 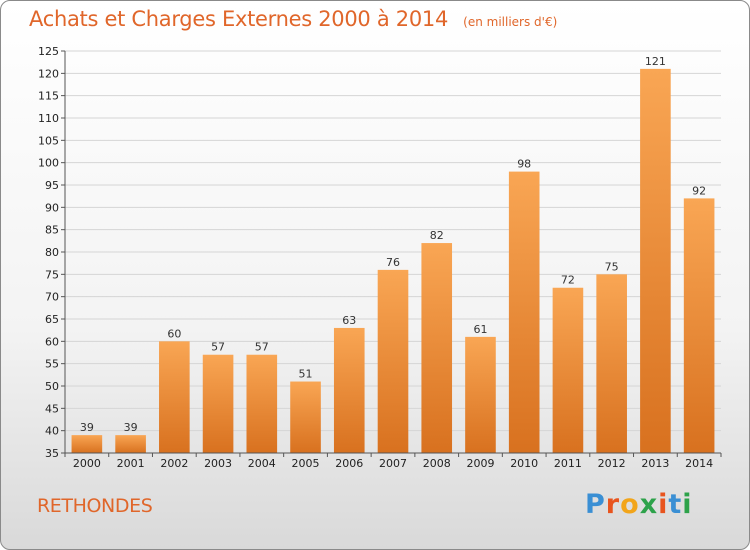 What do you see at coordinates (613, 504) in the screenshot?
I see `logo-letter: r` at bounding box center [613, 504].